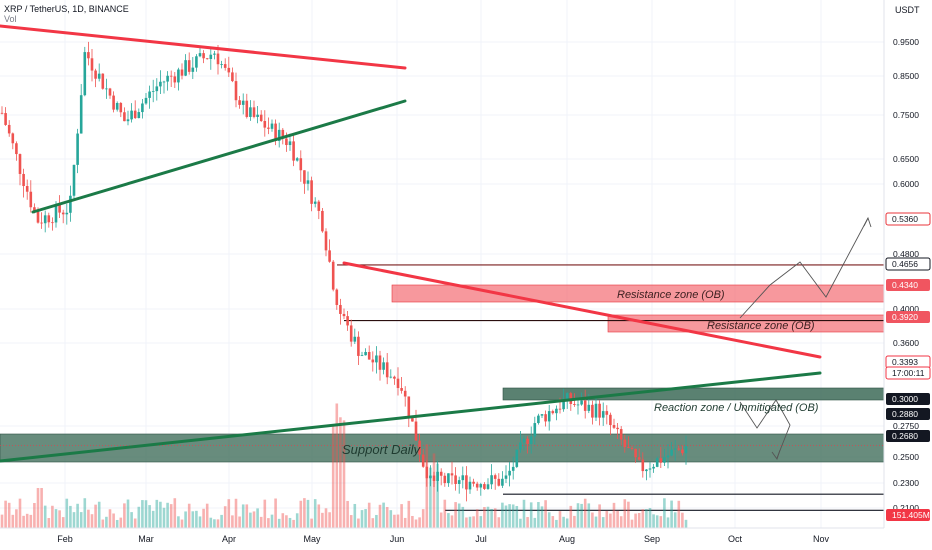 Image resolution: width=932 pixels, height=550 pixels. Describe the element at coordinates (765, 429) in the screenshot. I see `projection-down` at that location.